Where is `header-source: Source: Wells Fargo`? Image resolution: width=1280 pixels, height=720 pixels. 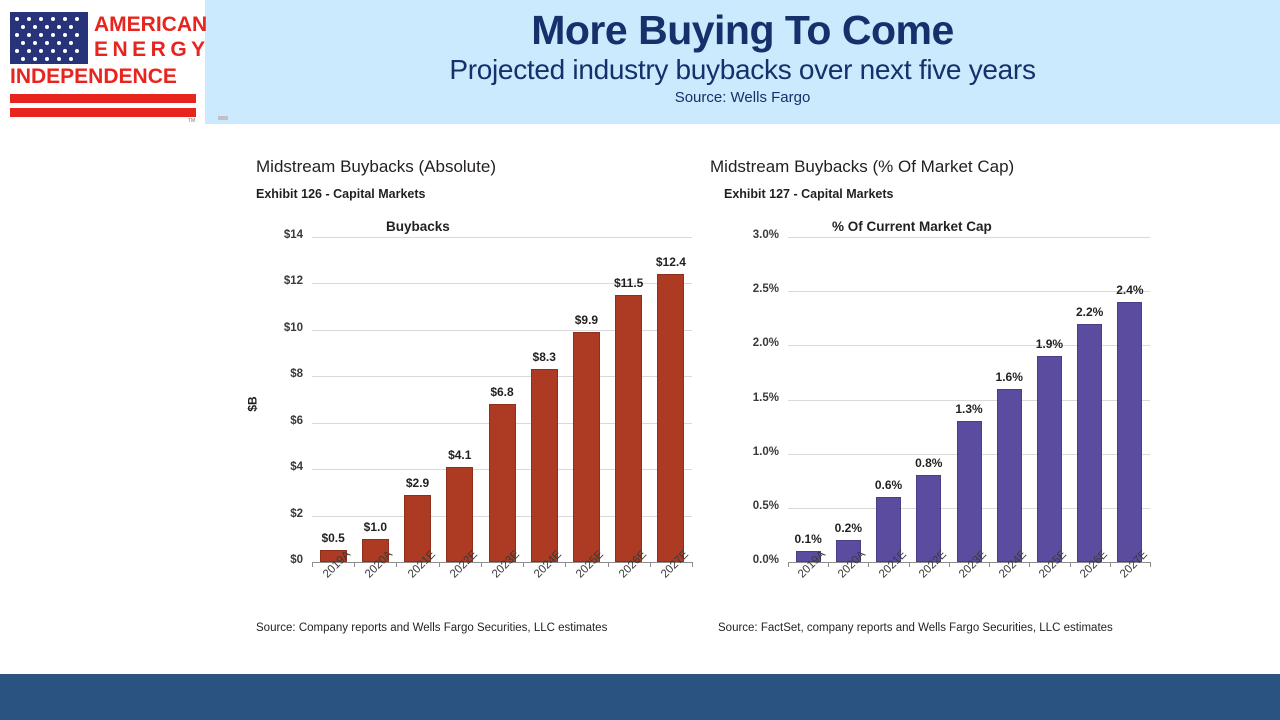
header-source: Source: Wells Fargo is located at coordinates (742, 97).